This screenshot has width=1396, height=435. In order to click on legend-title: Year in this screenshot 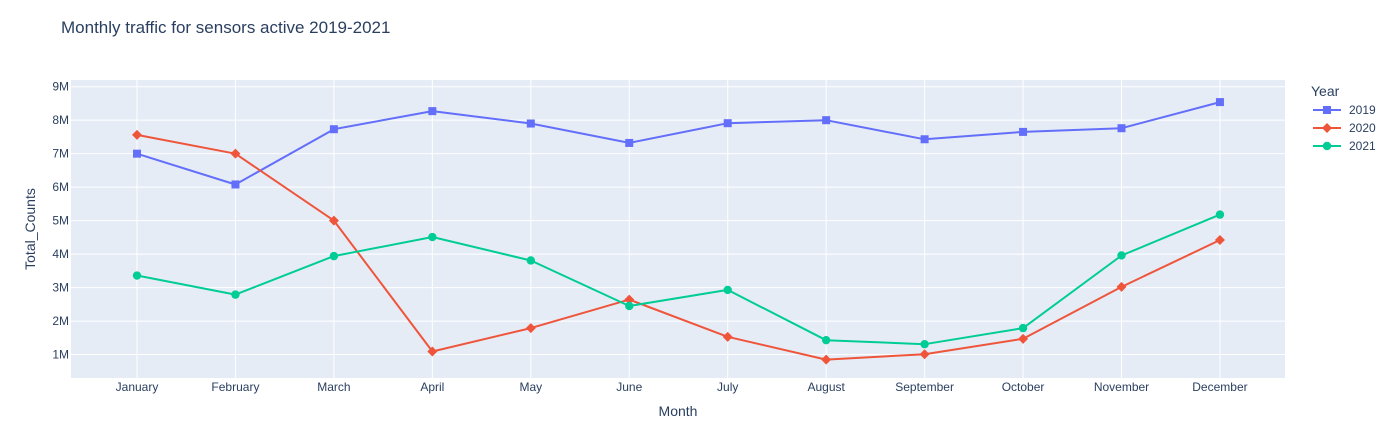, I will do `click(1325, 91)`.